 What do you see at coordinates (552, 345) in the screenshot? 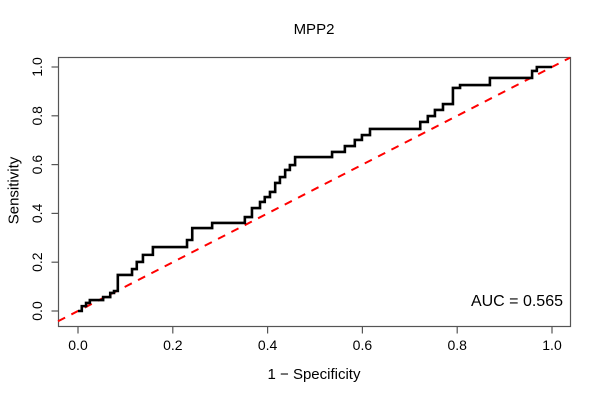
I see `x-tick-label: 1.0` at bounding box center [552, 345].